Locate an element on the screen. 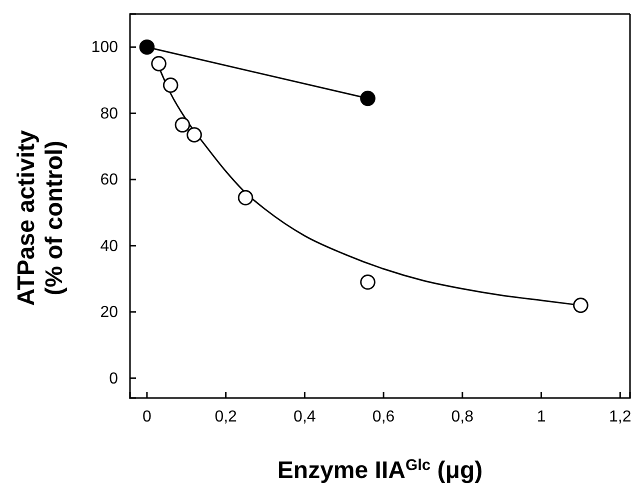  y-tick-label: 0 is located at coordinates (113, 379).